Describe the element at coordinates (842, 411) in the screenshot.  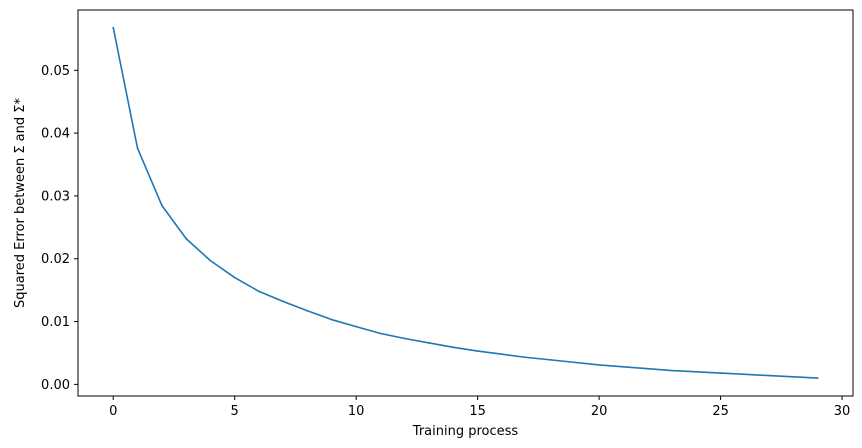
I see `x-tick-label: 30` at that location.